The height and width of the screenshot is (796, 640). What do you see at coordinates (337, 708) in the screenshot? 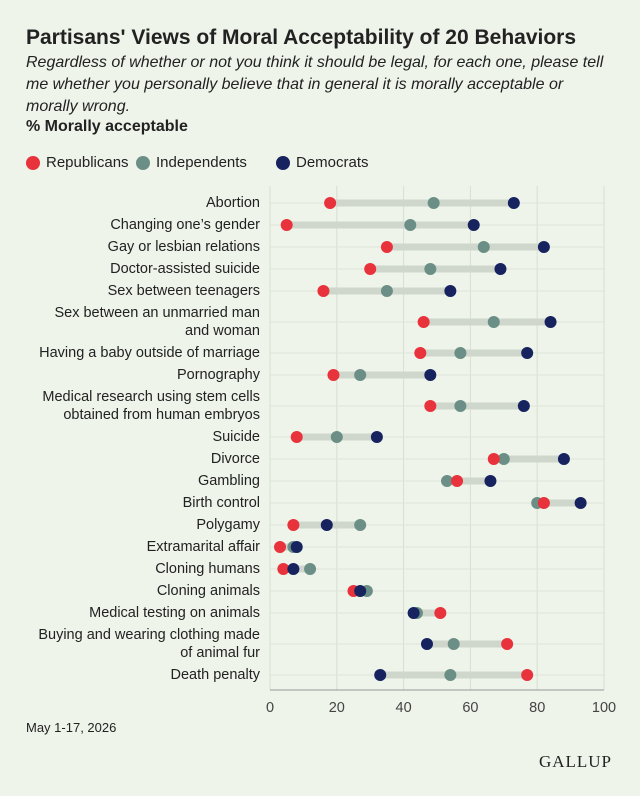
I see `x-tick-label: 20` at bounding box center [337, 708].